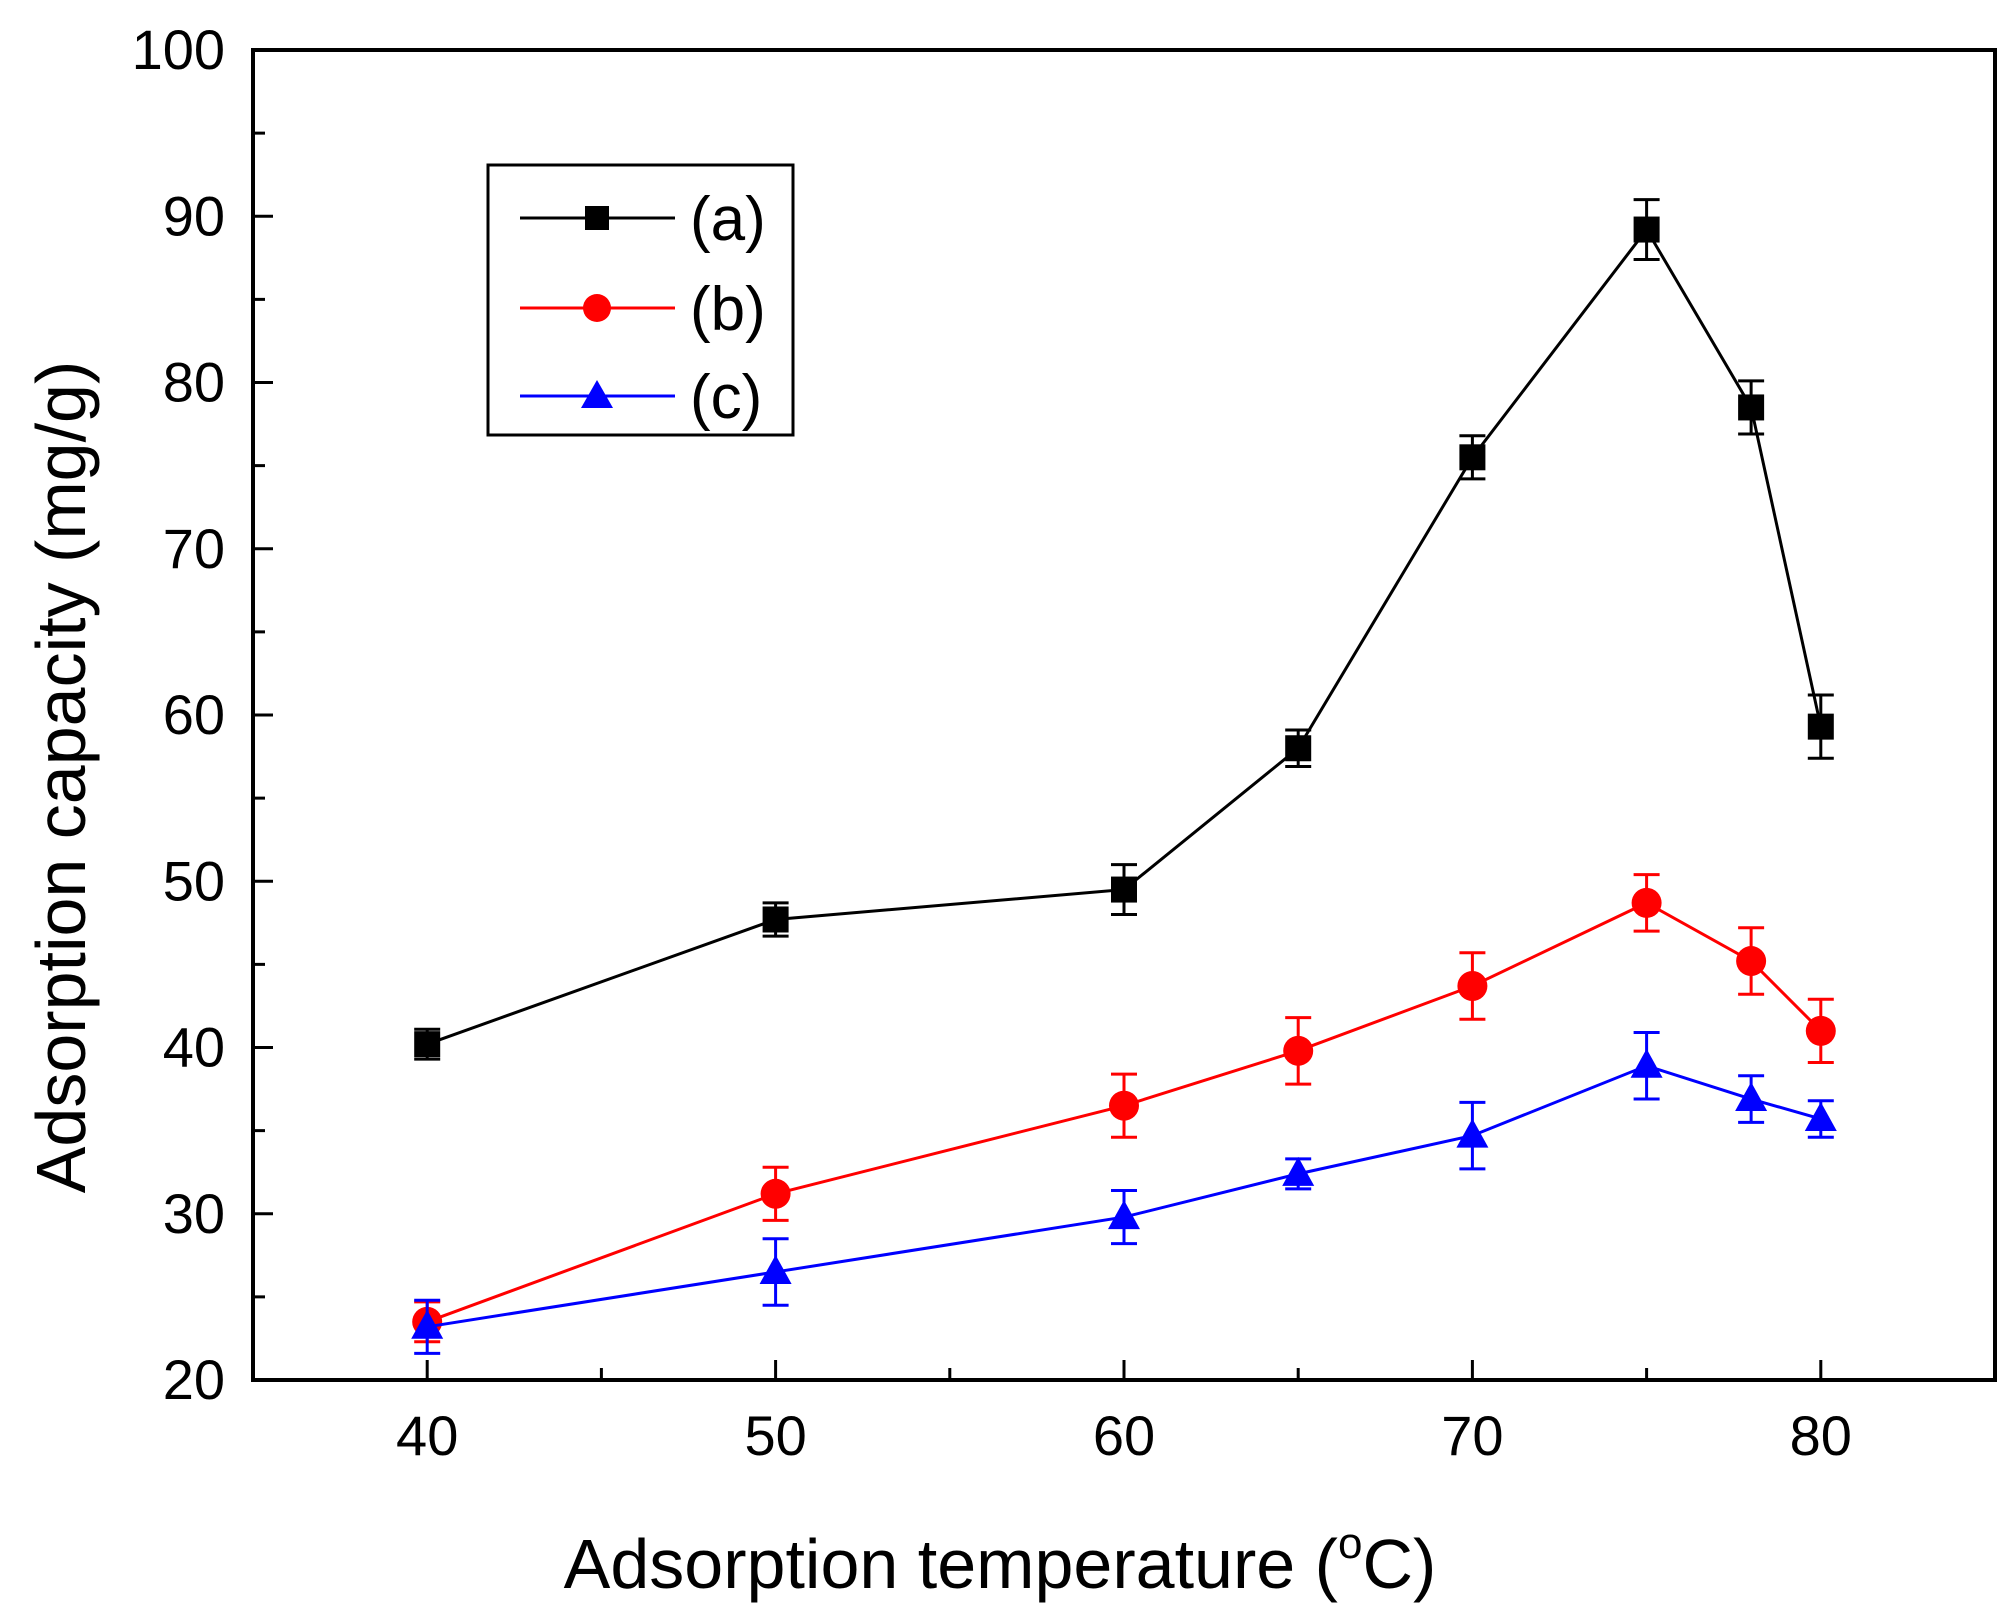  Describe the element at coordinates (728, 219) in the screenshot. I see `legend-label-a: (a)` at that location.